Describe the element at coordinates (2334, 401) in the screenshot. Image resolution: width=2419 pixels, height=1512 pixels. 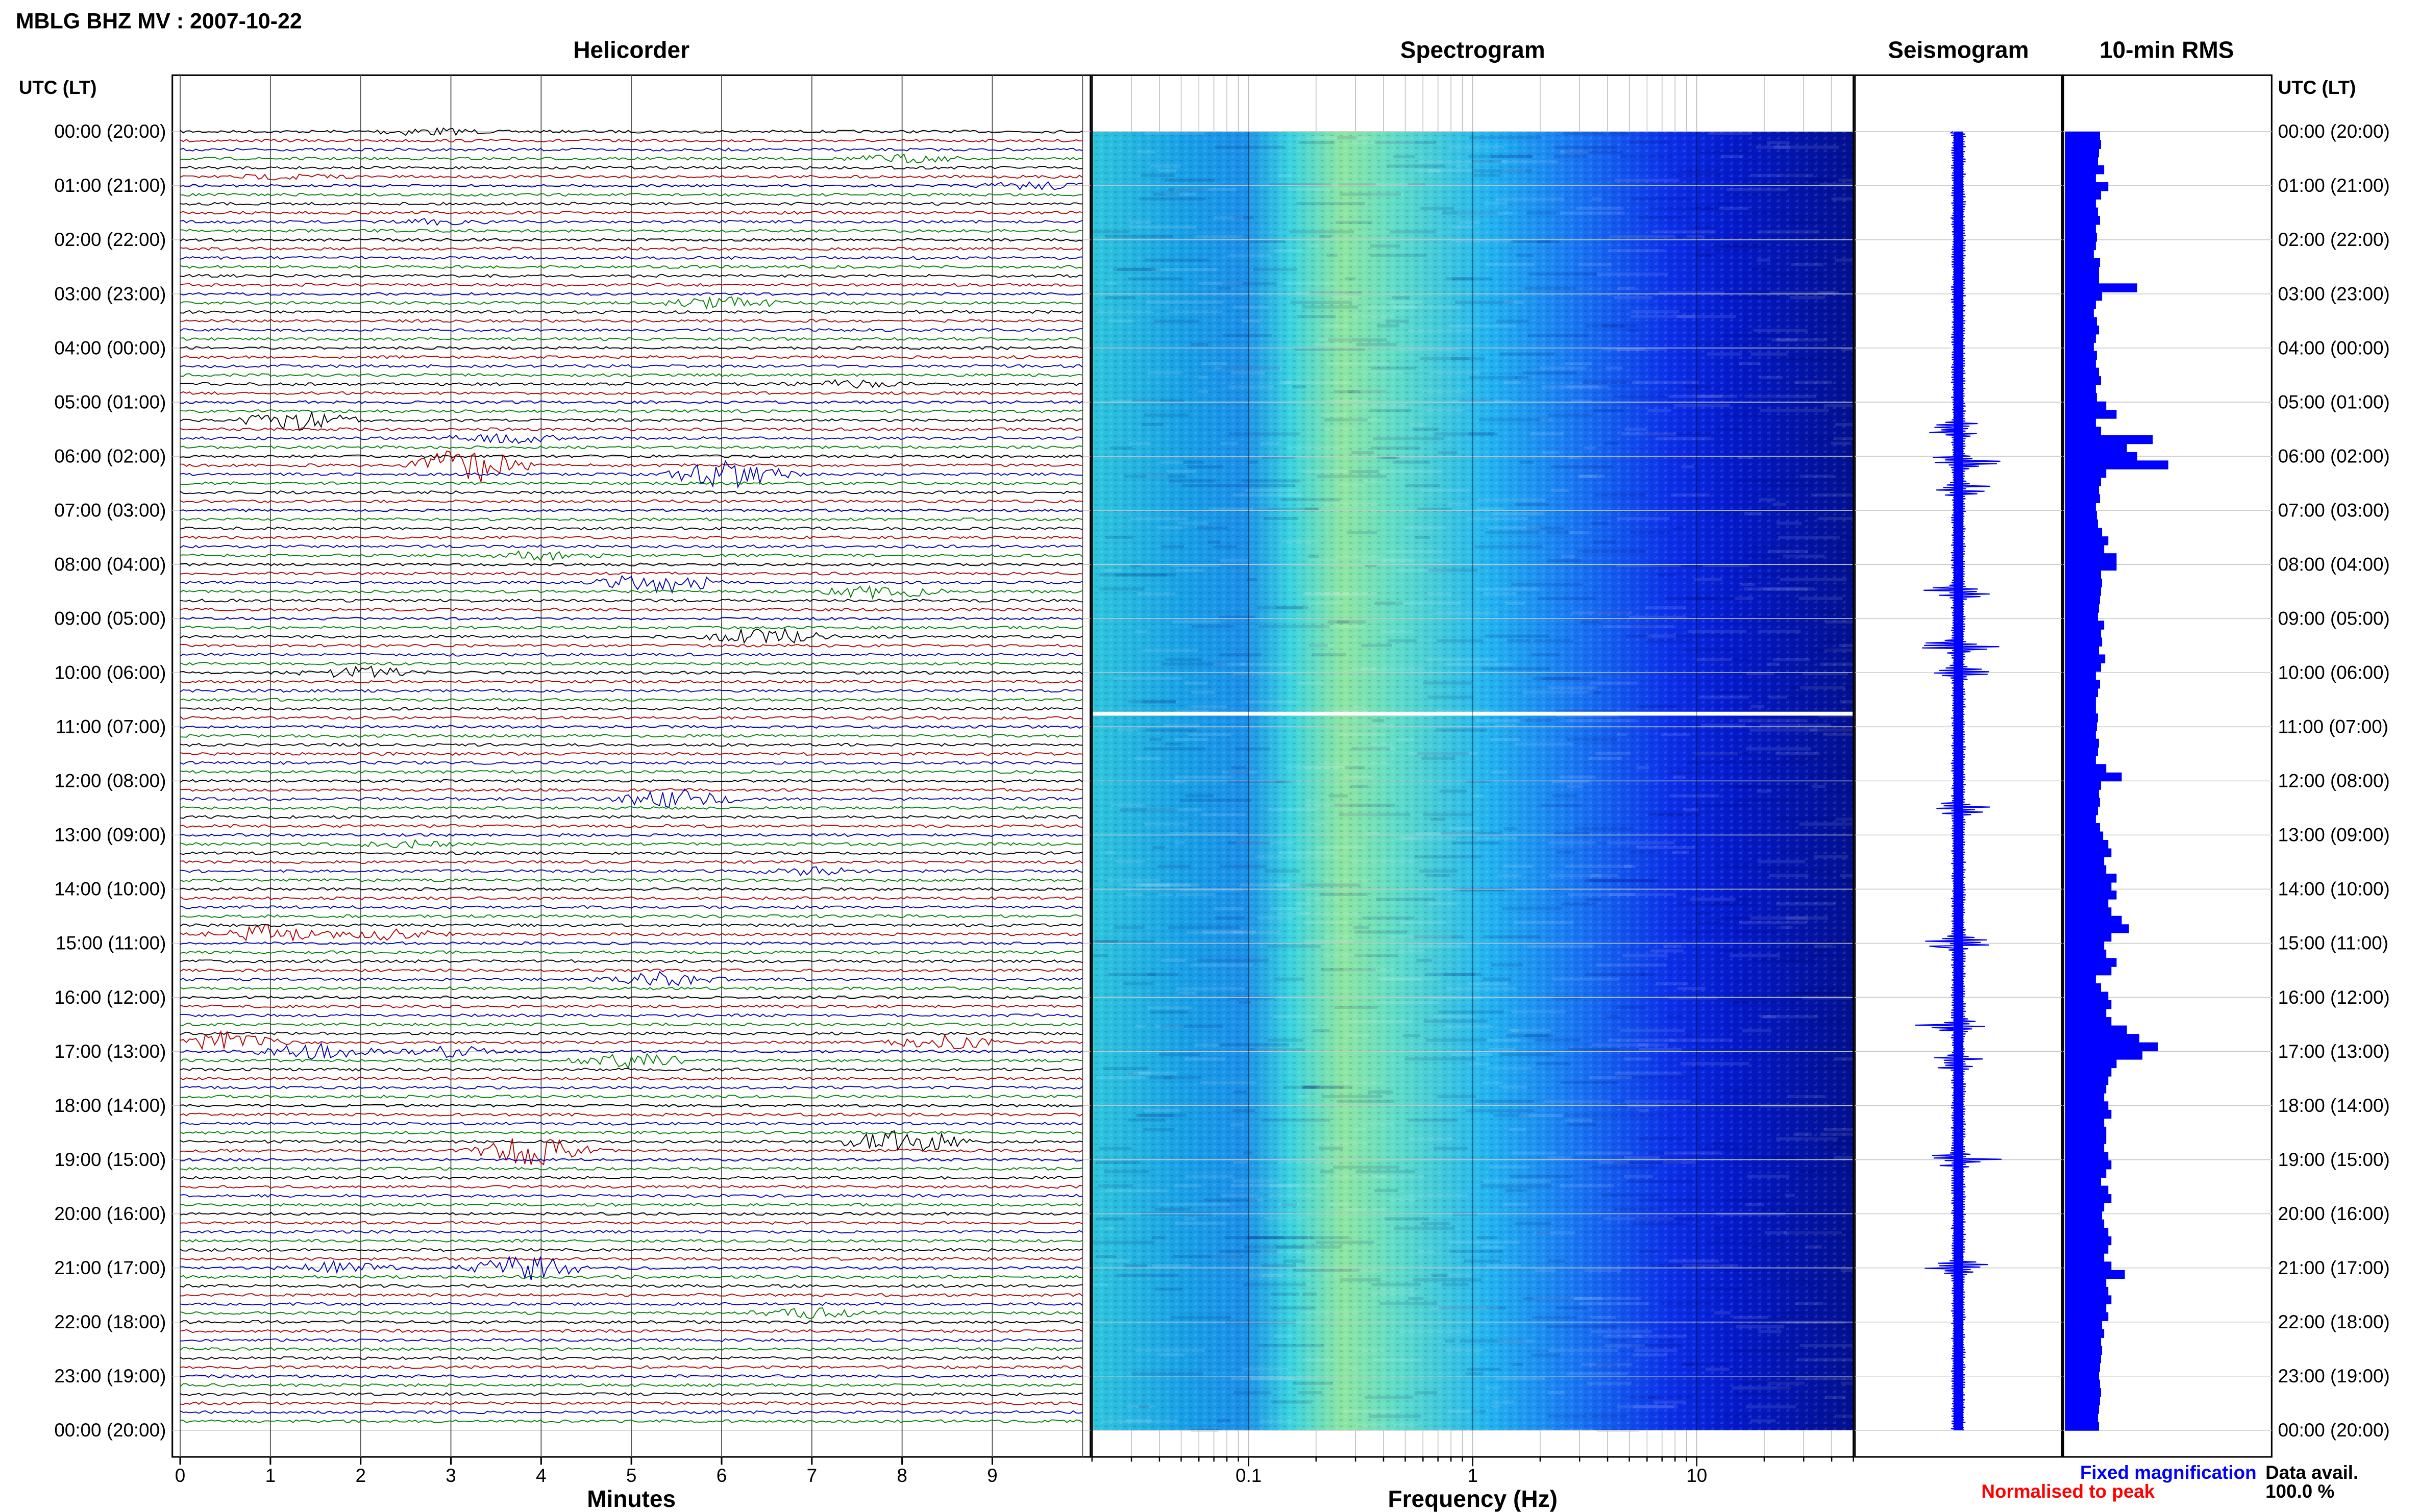
I see `time-label-right: 05:00 (01:00)` at that location.